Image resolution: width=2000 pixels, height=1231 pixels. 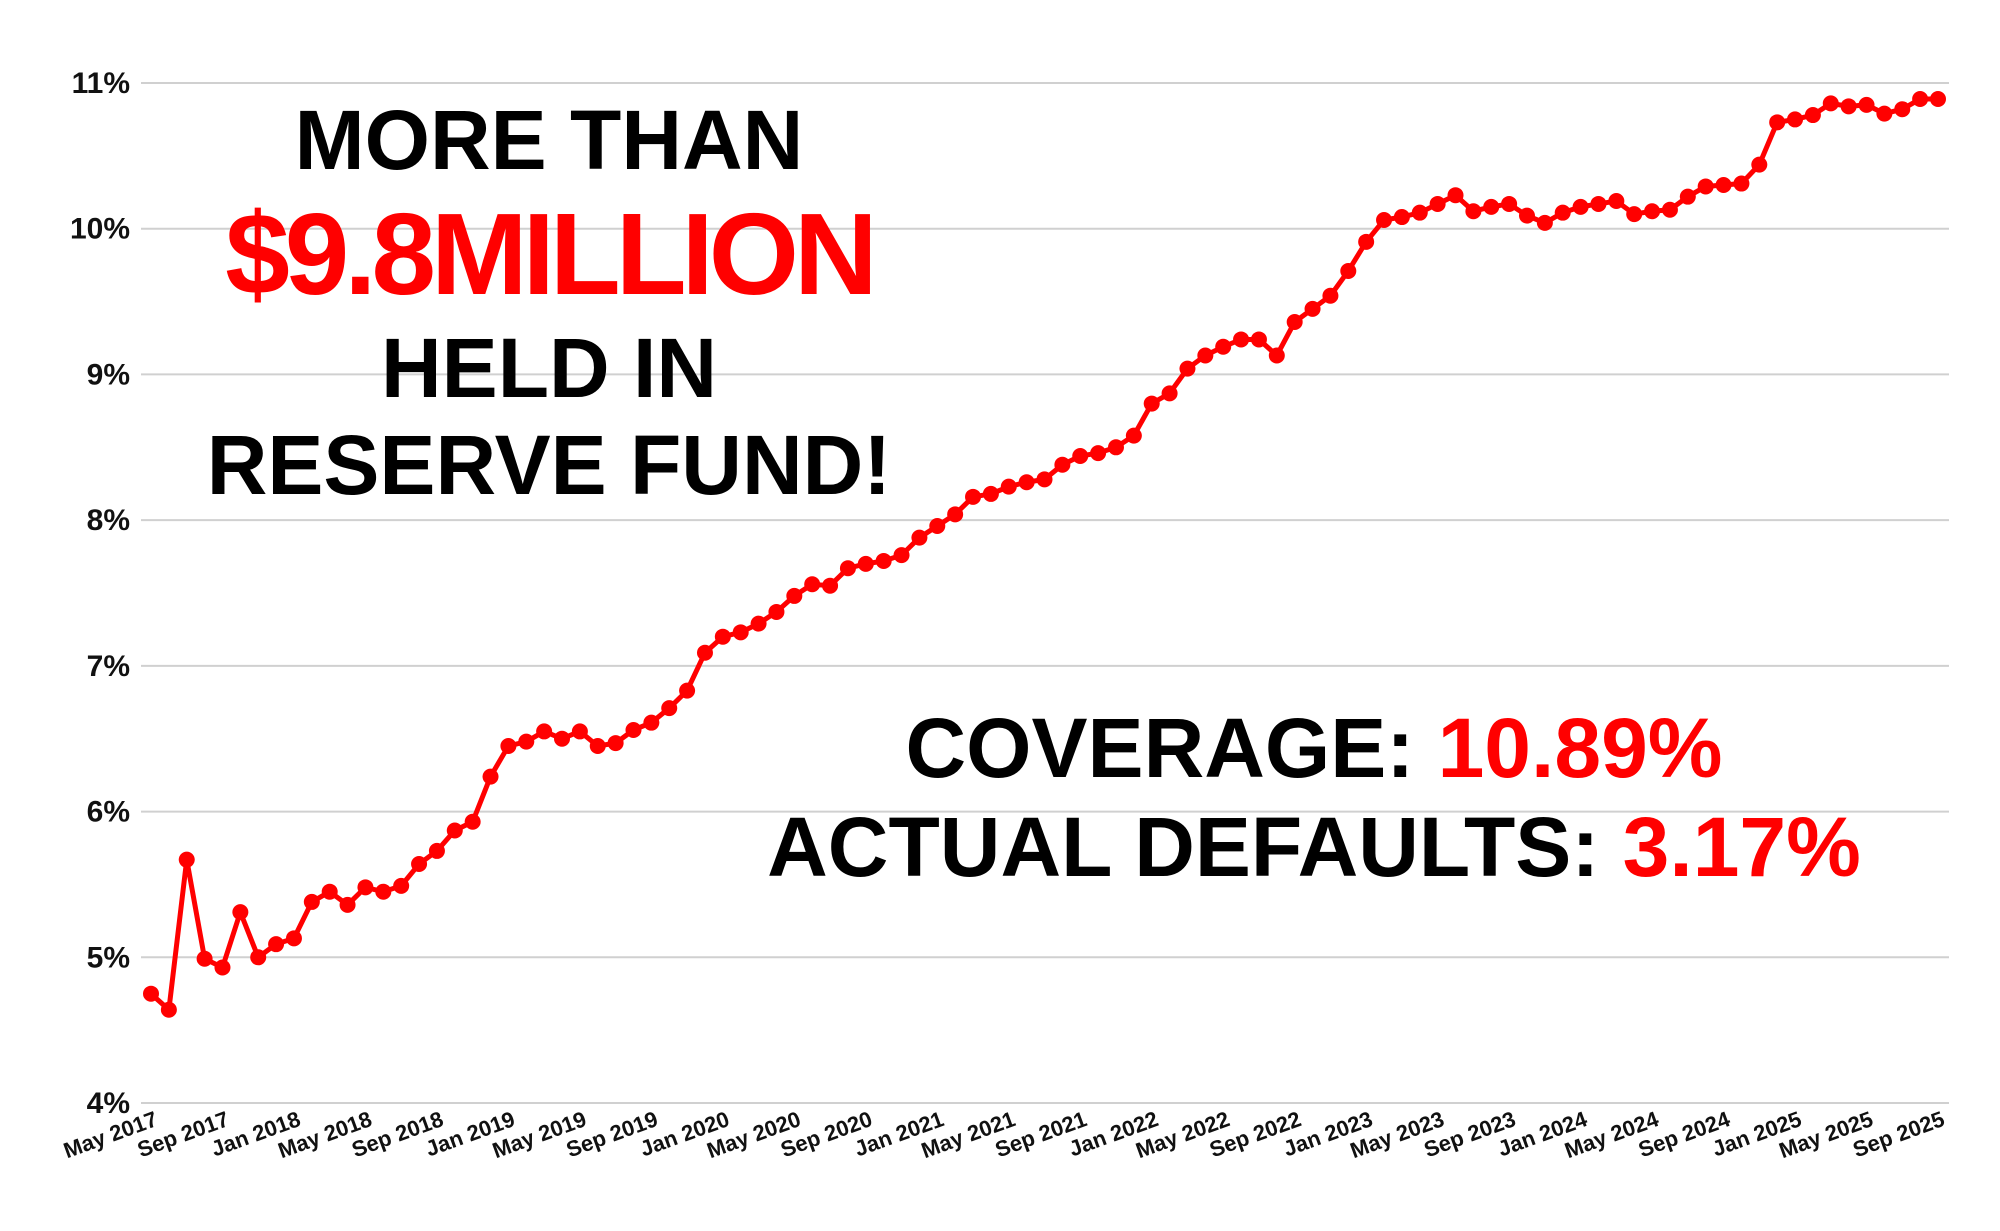 I want to click on y-tick-label: 11%, so click(x=101, y=83).